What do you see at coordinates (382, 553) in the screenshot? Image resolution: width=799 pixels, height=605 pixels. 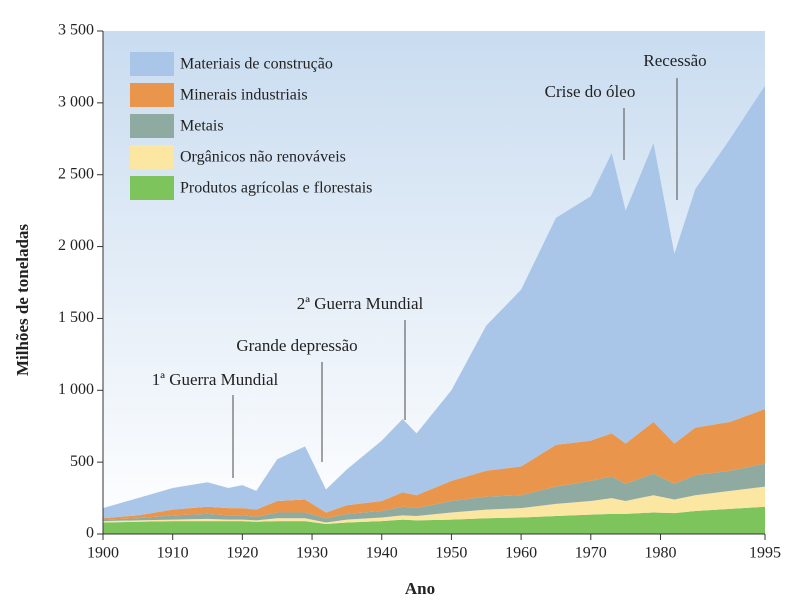 I see `x-tick-label: 1940` at bounding box center [382, 553].